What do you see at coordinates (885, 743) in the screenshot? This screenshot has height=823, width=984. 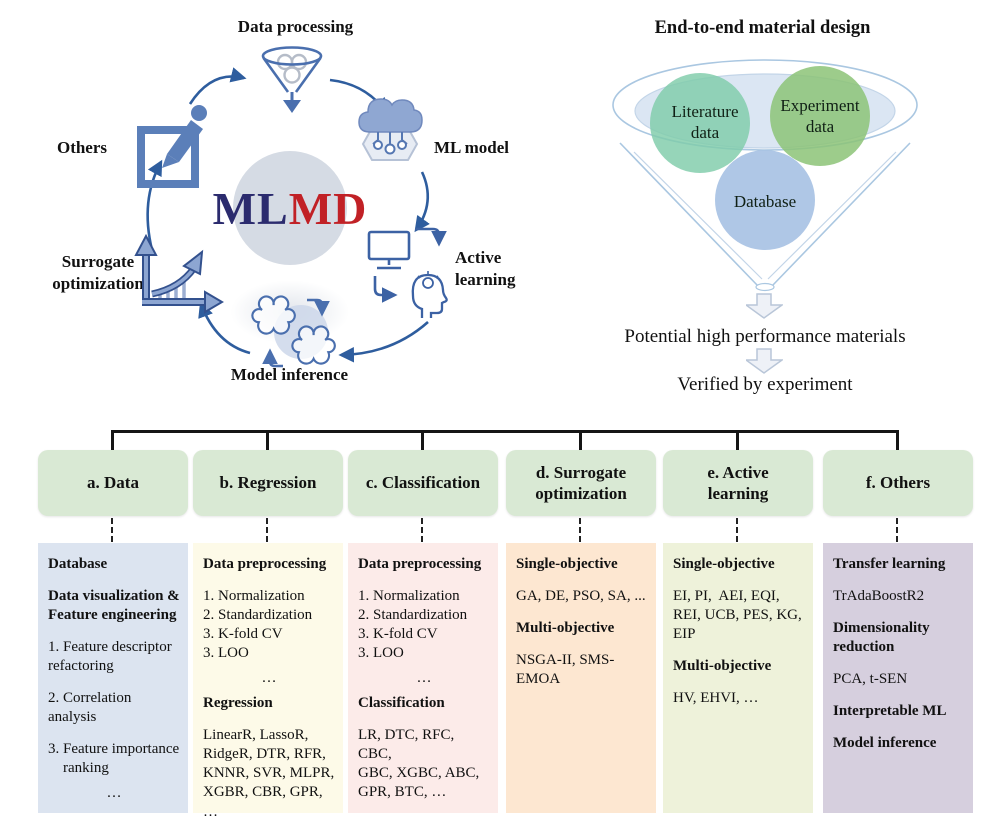 I see `column-text-block: Model inference` at bounding box center [885, 743].